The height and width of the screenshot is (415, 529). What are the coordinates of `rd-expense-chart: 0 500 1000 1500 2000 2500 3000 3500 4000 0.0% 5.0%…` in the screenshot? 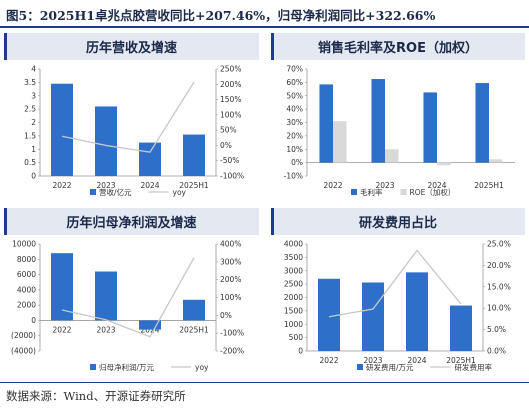 It's located at (397, 306).